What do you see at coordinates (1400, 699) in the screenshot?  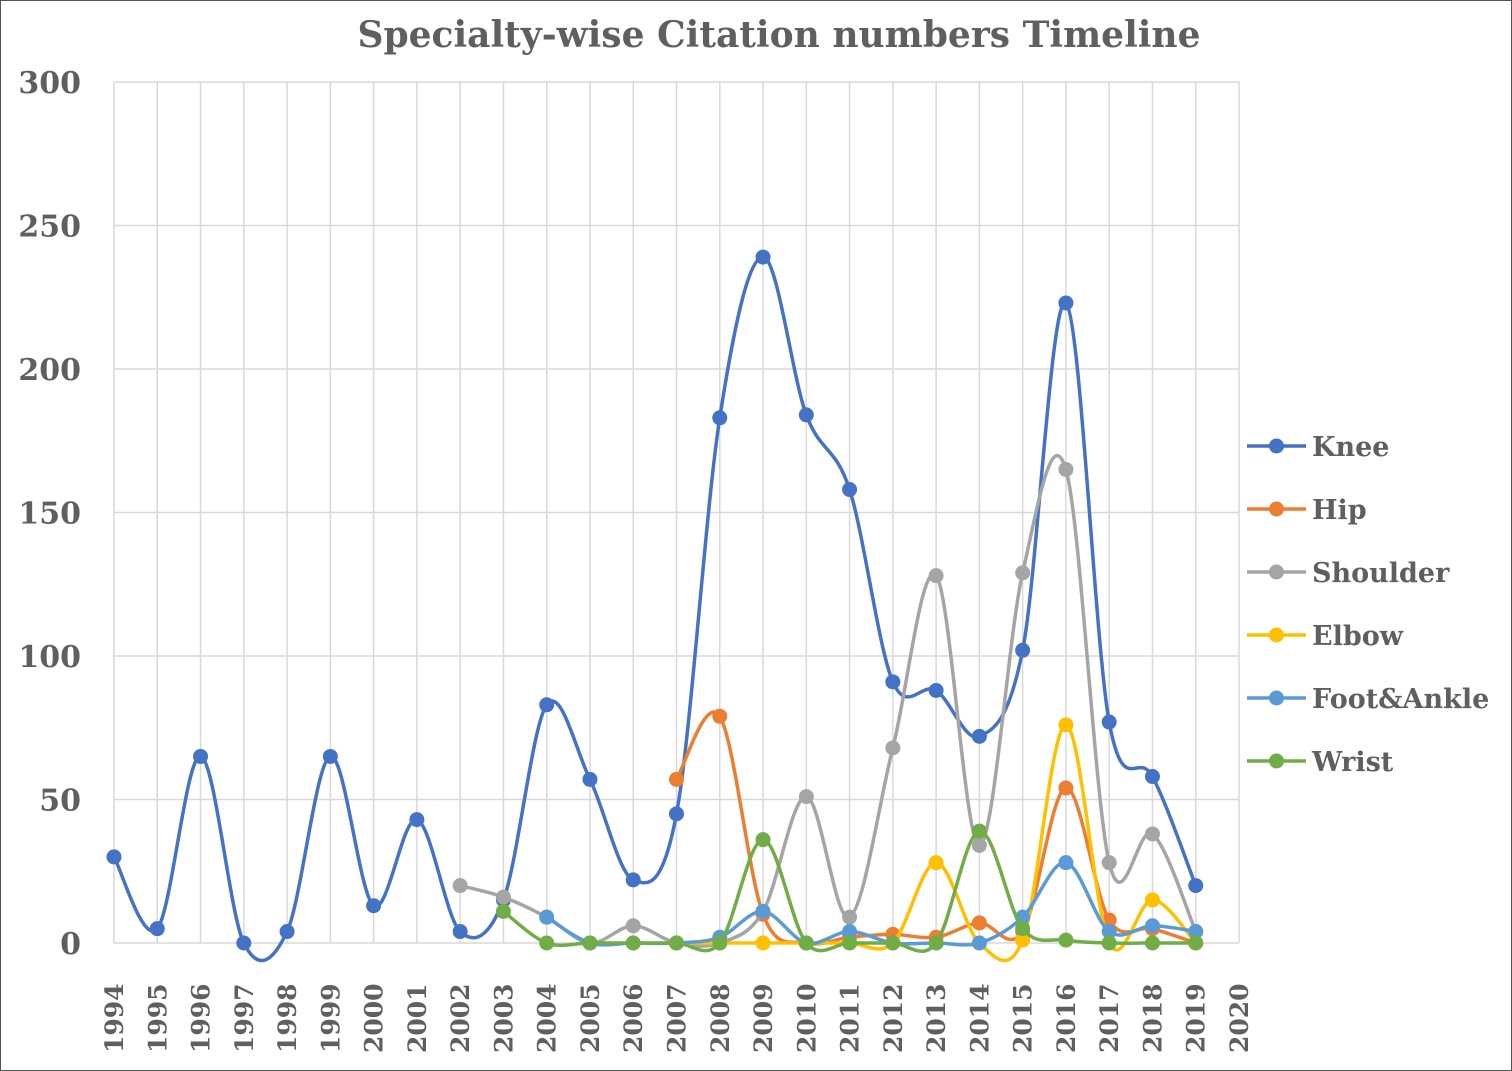 I see `legend-label: Foot&Ankle` at bounding box center [1400, 699].